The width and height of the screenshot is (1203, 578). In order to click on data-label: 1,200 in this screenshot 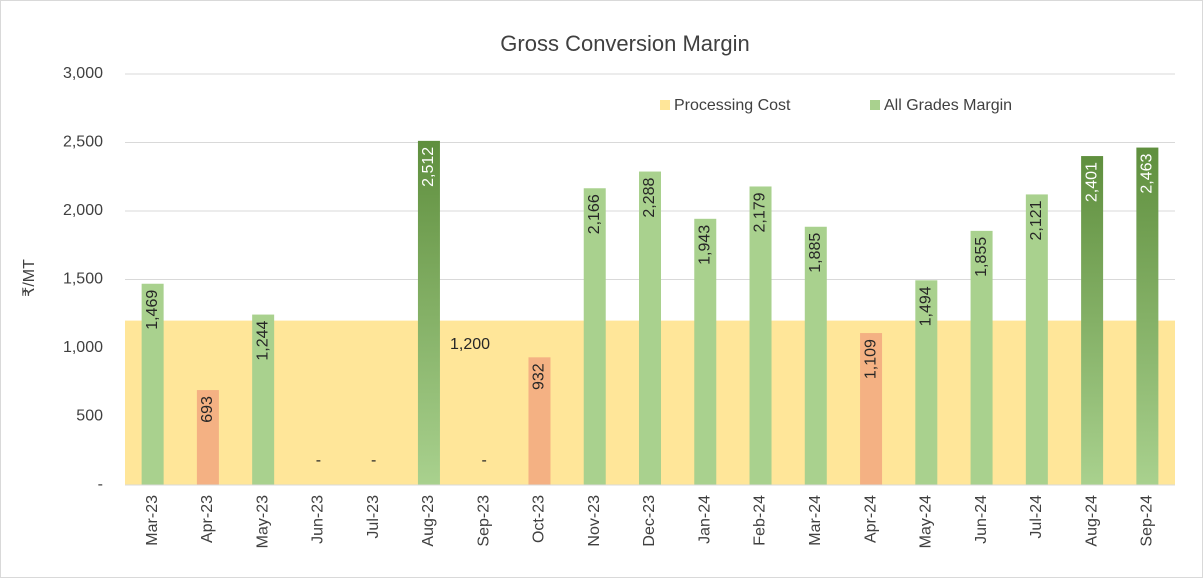, I will do `click(470, 344)`.